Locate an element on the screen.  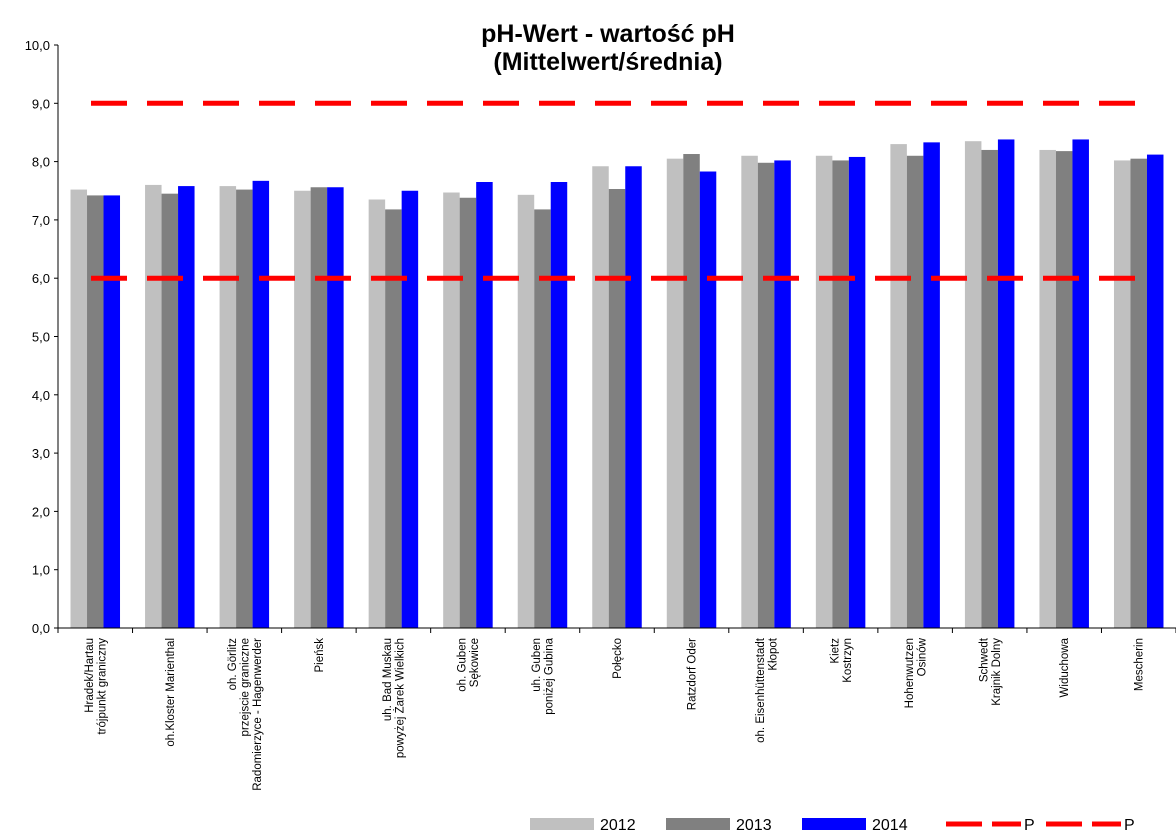
category-label: Osinów is located at coordinates (922, 656).